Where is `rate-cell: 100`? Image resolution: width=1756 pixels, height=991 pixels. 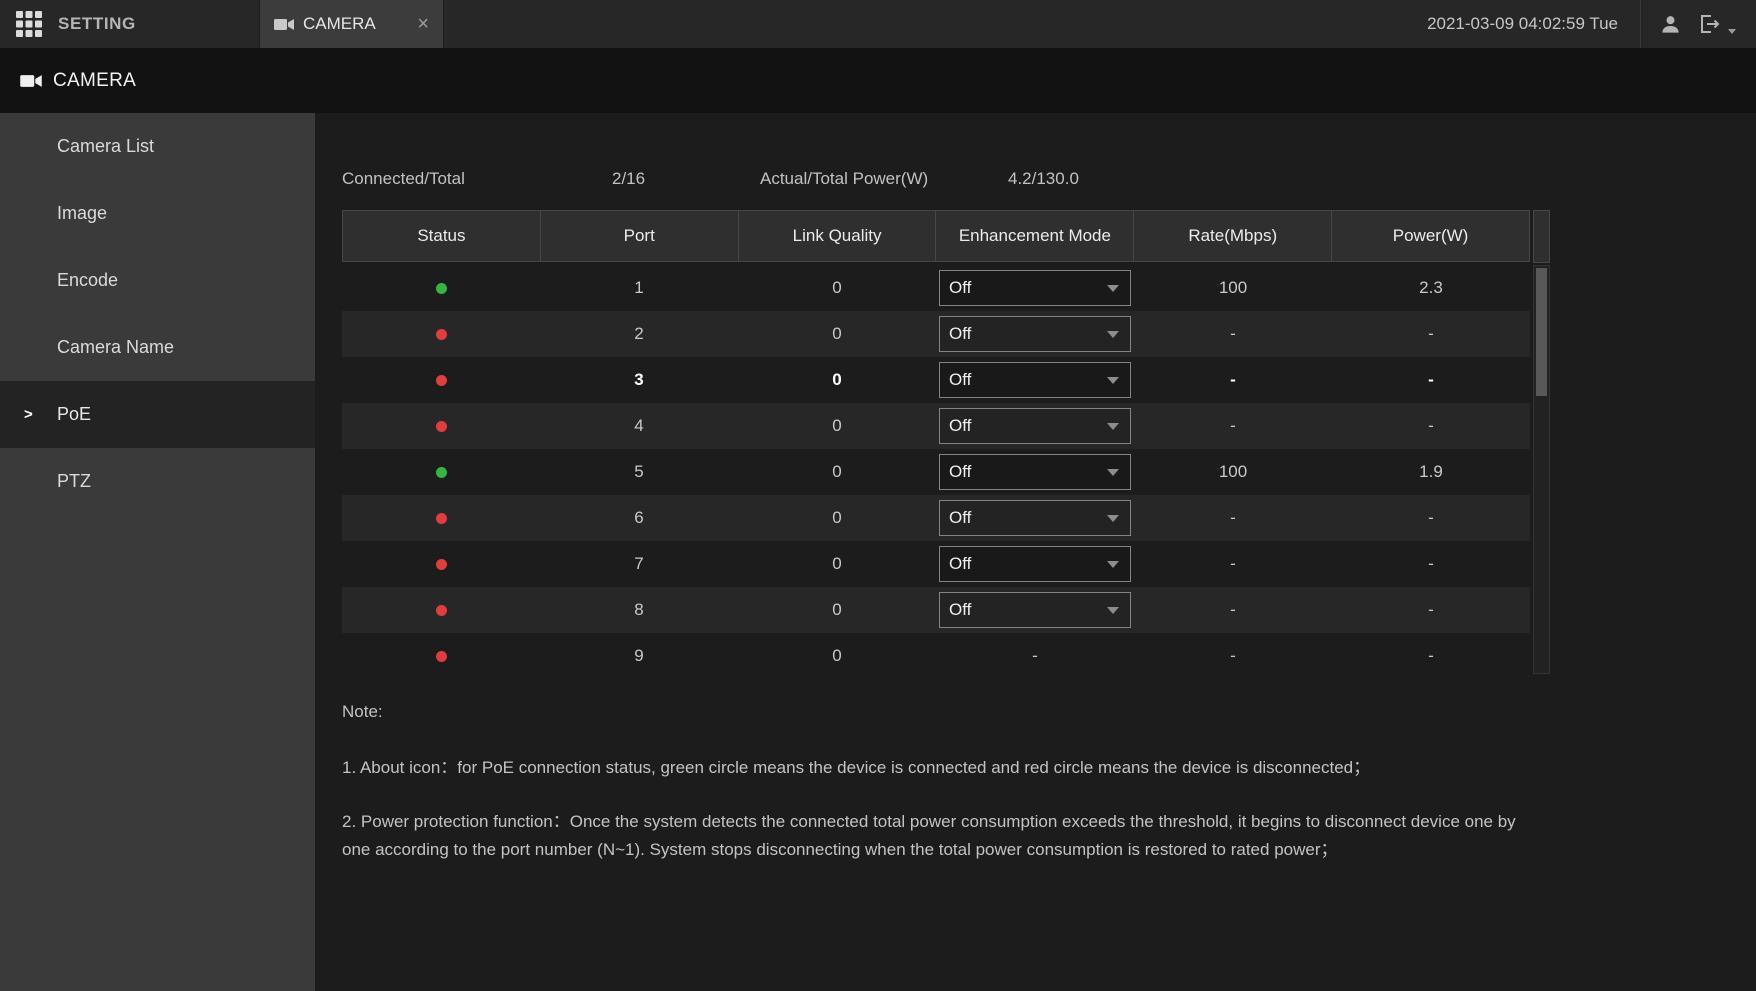 rate-cell: 100 is located at coordinates (1233, 287).